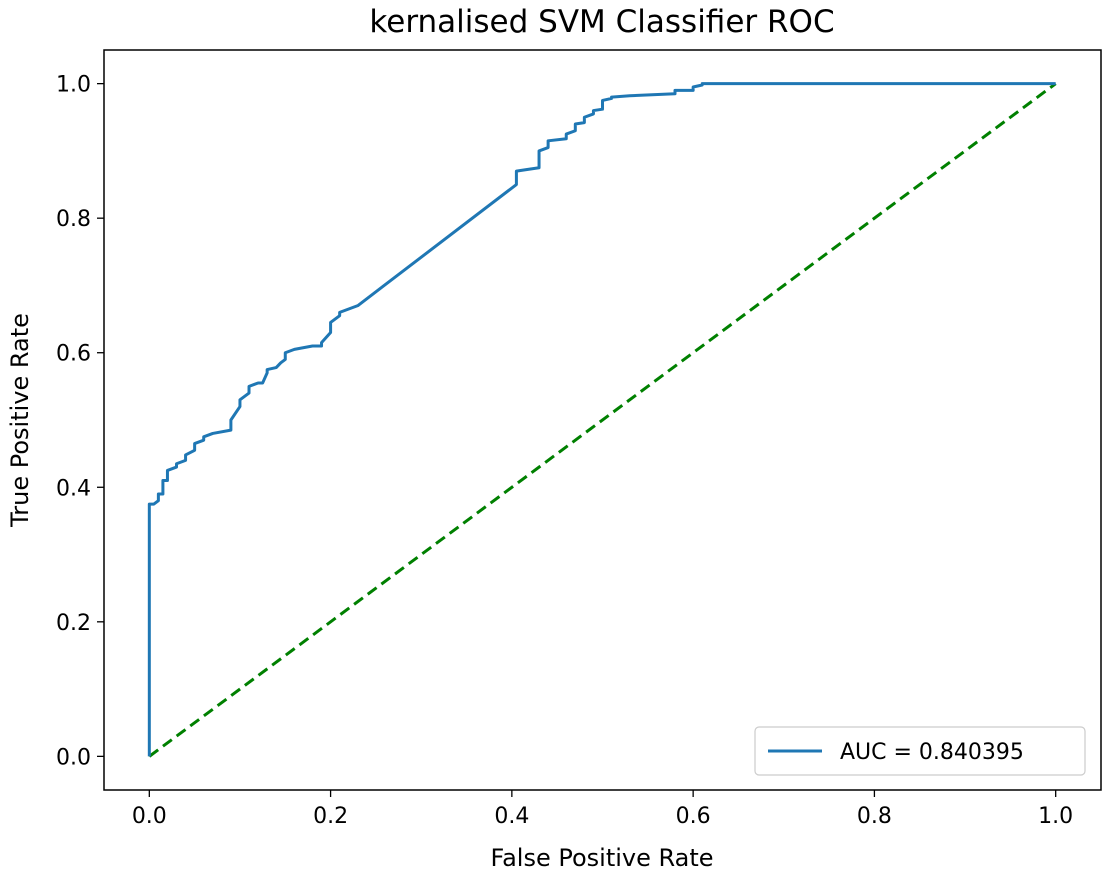 The width and height of the screenshot is (1117, 878). What do you see at coordinates (73, 354) in the screenshot?
I see `y-tick-label: 0.6` at bounding box center [73, 354].